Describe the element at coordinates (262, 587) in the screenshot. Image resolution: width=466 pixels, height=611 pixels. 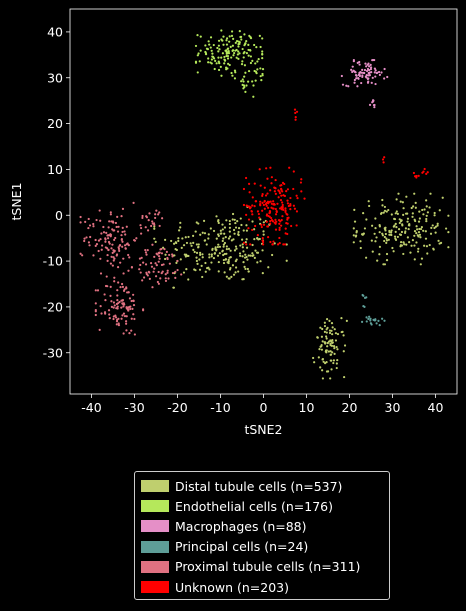
I see `legend-item: Unknown (n=203)` at that location.